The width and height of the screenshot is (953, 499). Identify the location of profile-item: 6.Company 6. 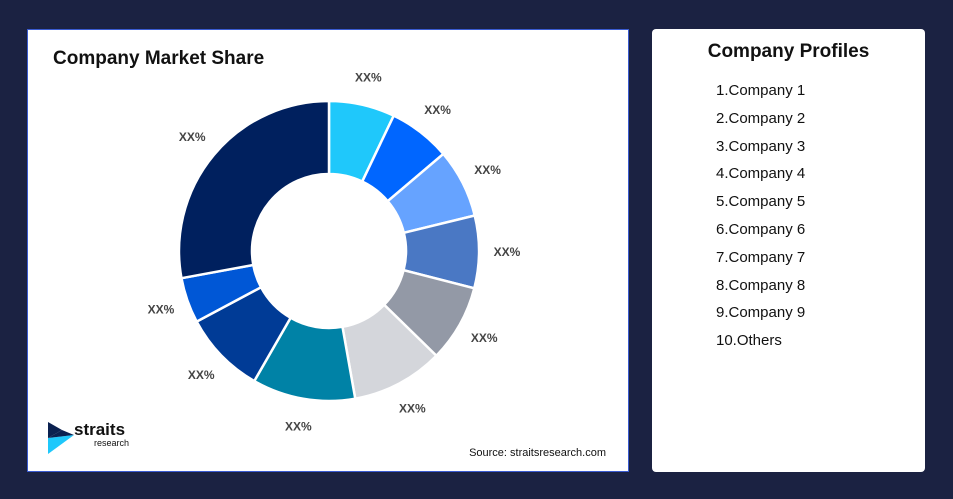
(761, 229).